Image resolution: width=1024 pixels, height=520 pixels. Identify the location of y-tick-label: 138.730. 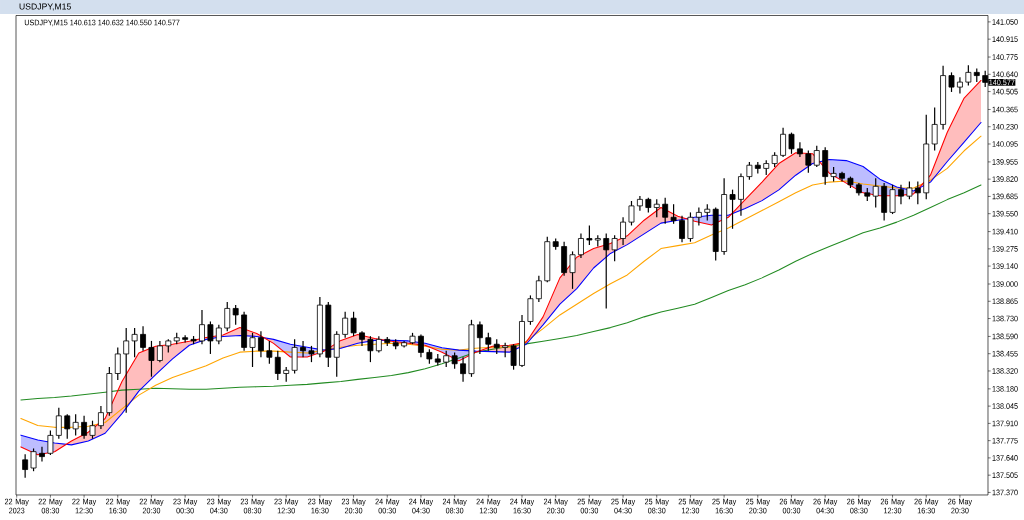
(1005, 318).